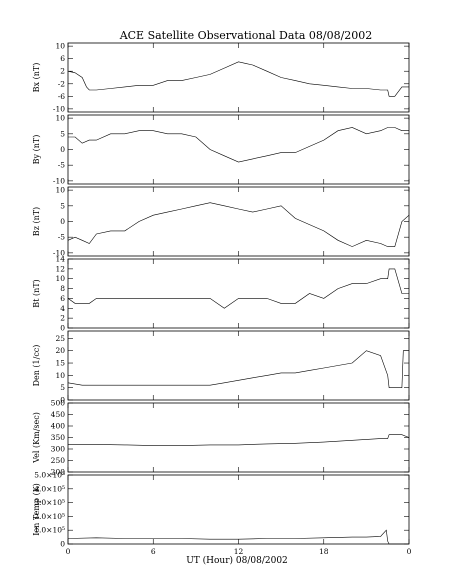 This screenshot has width=453, height=566. Describe the element at coordinates (58, 449) in the screenshot. I see `y-tick-label: 300` at that location.